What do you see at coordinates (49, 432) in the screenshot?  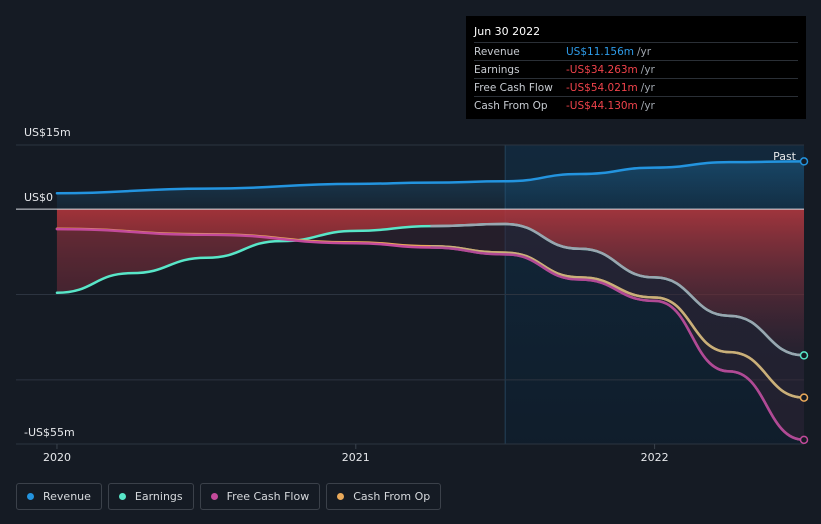 I see `y-tick-label: -US$55m` at bounding box center [49, 432].